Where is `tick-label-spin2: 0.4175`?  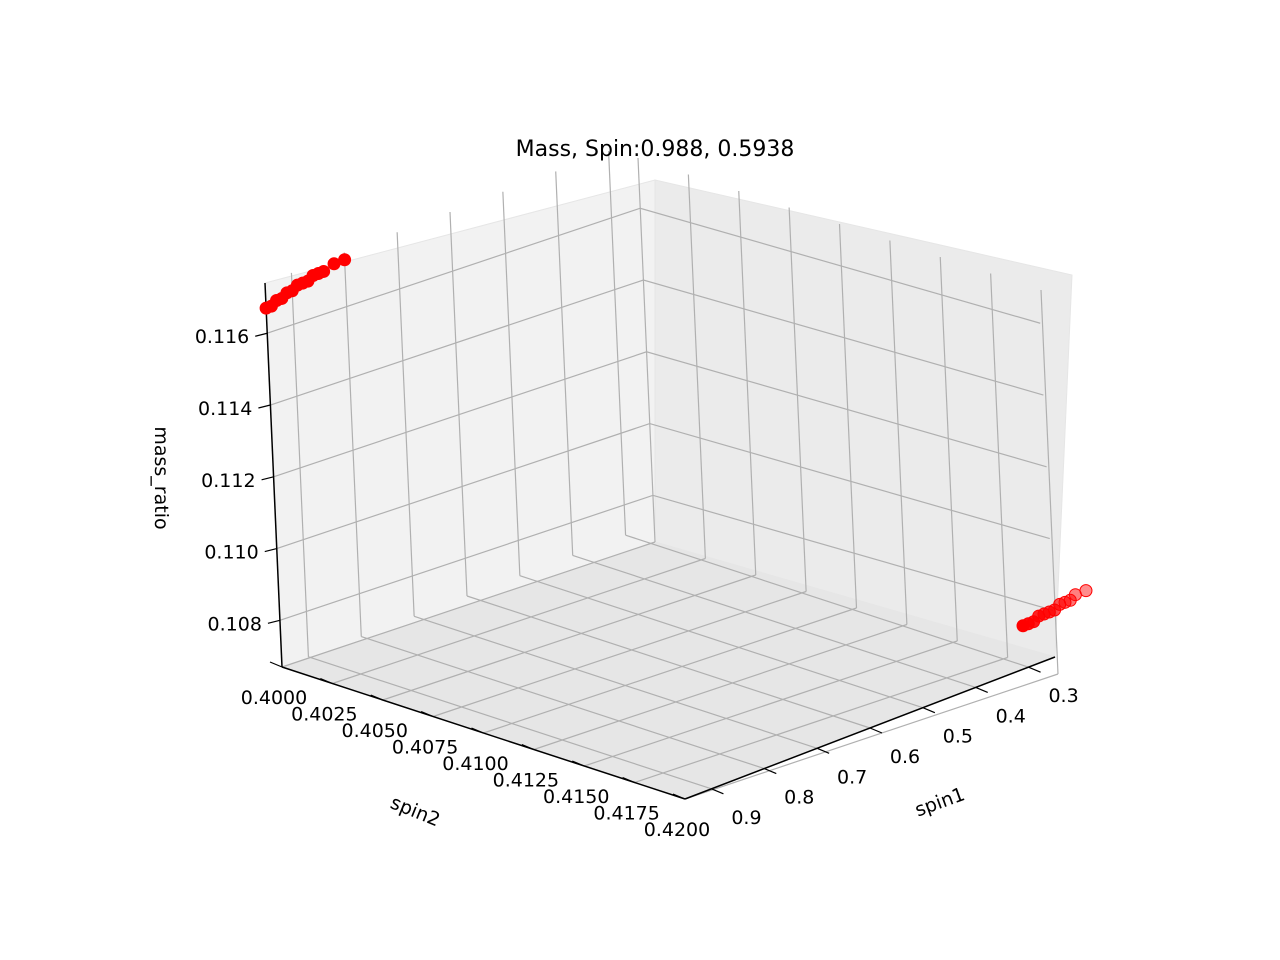 tick-label-spin2: 0.4175 is located at coordinates (626, 814).